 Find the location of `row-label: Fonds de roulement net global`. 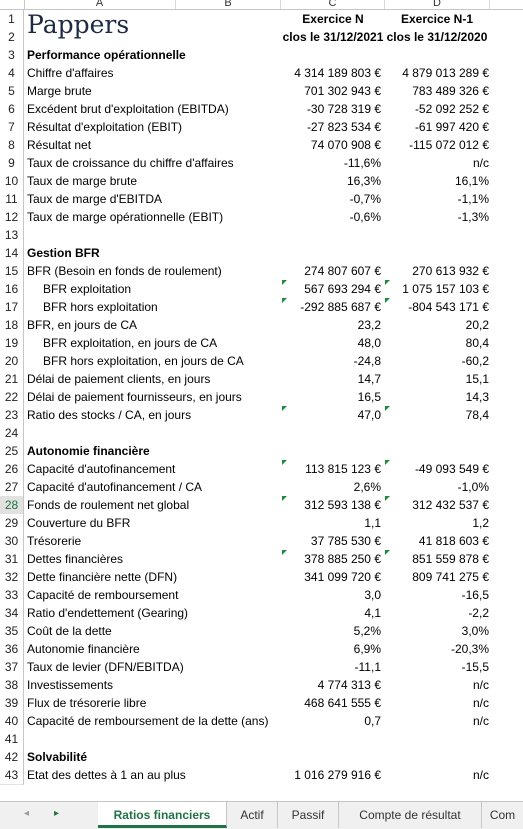

row-label: Fonds de roulement net global is located at coordinates (108, 505).